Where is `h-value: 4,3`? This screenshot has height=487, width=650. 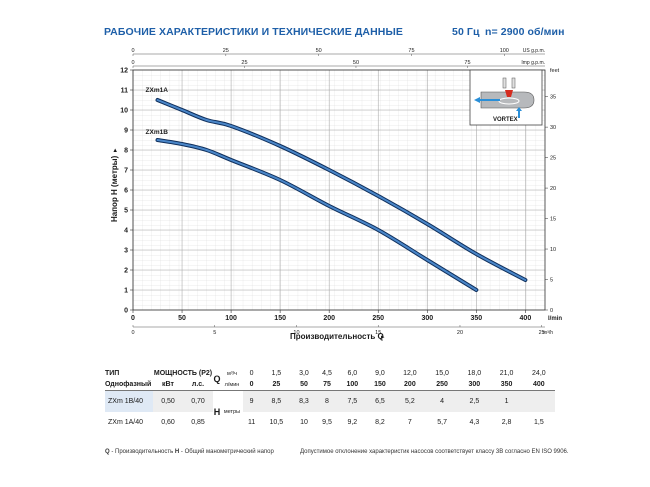 h-value: 4,3 is located at coordinates (474, 422).